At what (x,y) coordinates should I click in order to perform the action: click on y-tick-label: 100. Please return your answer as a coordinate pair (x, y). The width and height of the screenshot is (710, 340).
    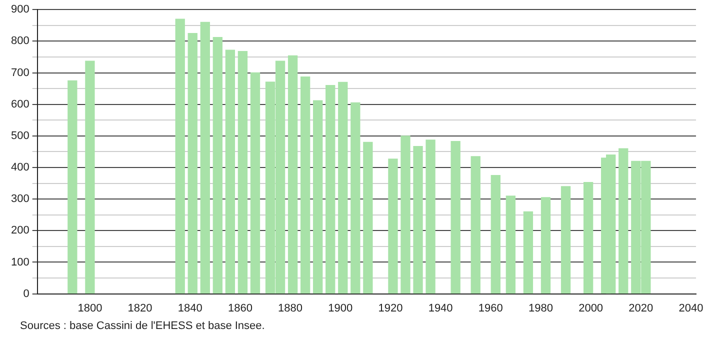
    Looking at the image, I should click on (20, 262).